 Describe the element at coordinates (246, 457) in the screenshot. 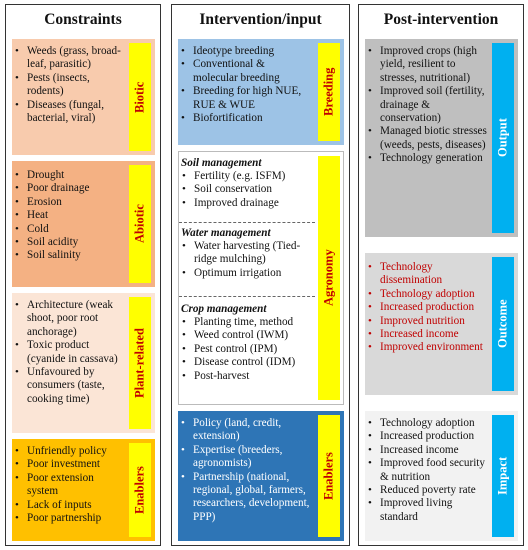

I see `list-item: Expertise (breeders, agronomists)` at that location.